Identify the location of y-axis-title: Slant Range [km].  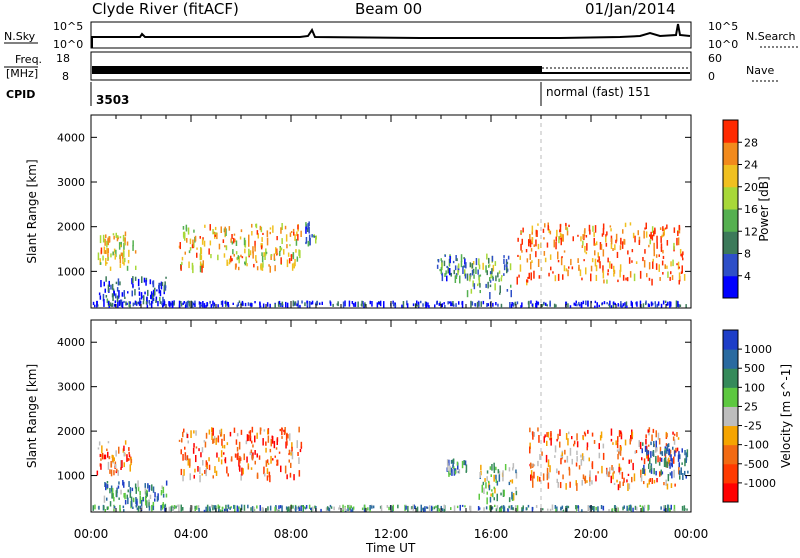
(32, 211).